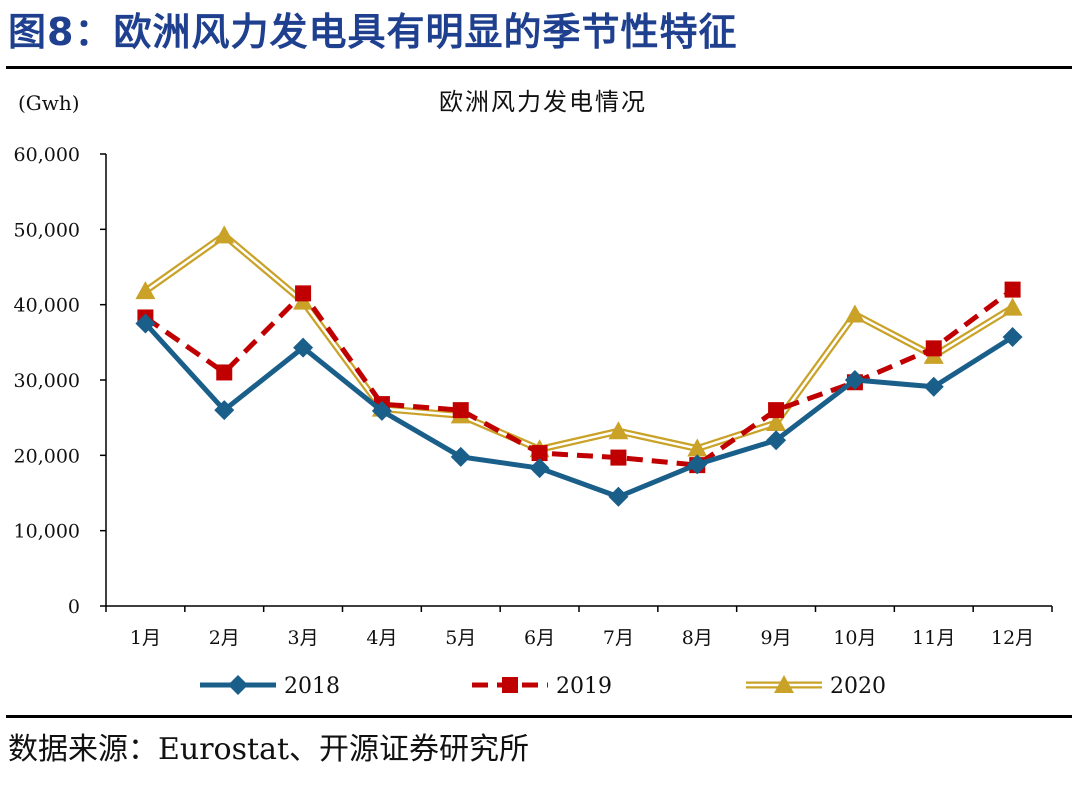 The height and width of the screenshot is (785, 1080). Describe the element at coordinates (47, 381) in the screenshot. I see `y-tick-label: 30,000` at that location.